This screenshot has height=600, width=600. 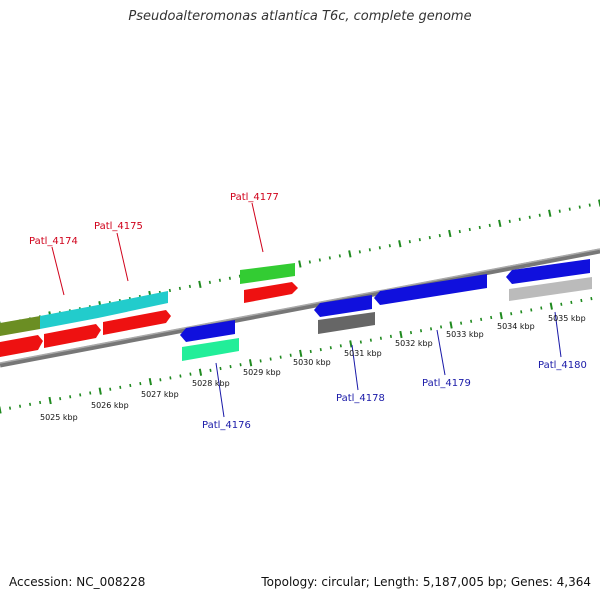 What do you see at coordinates (360, 398) in the screenshot?
I see `gene-label: Patl_4178` at bounding box center [360, 398].